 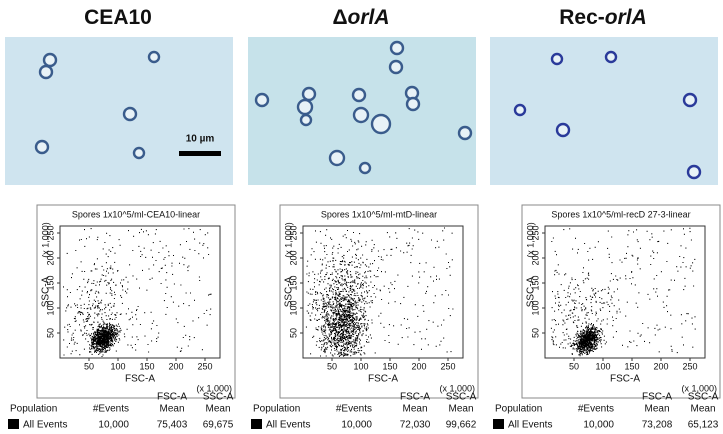 I want to click on table-cell: 99,662, so click(x=461, y=425).